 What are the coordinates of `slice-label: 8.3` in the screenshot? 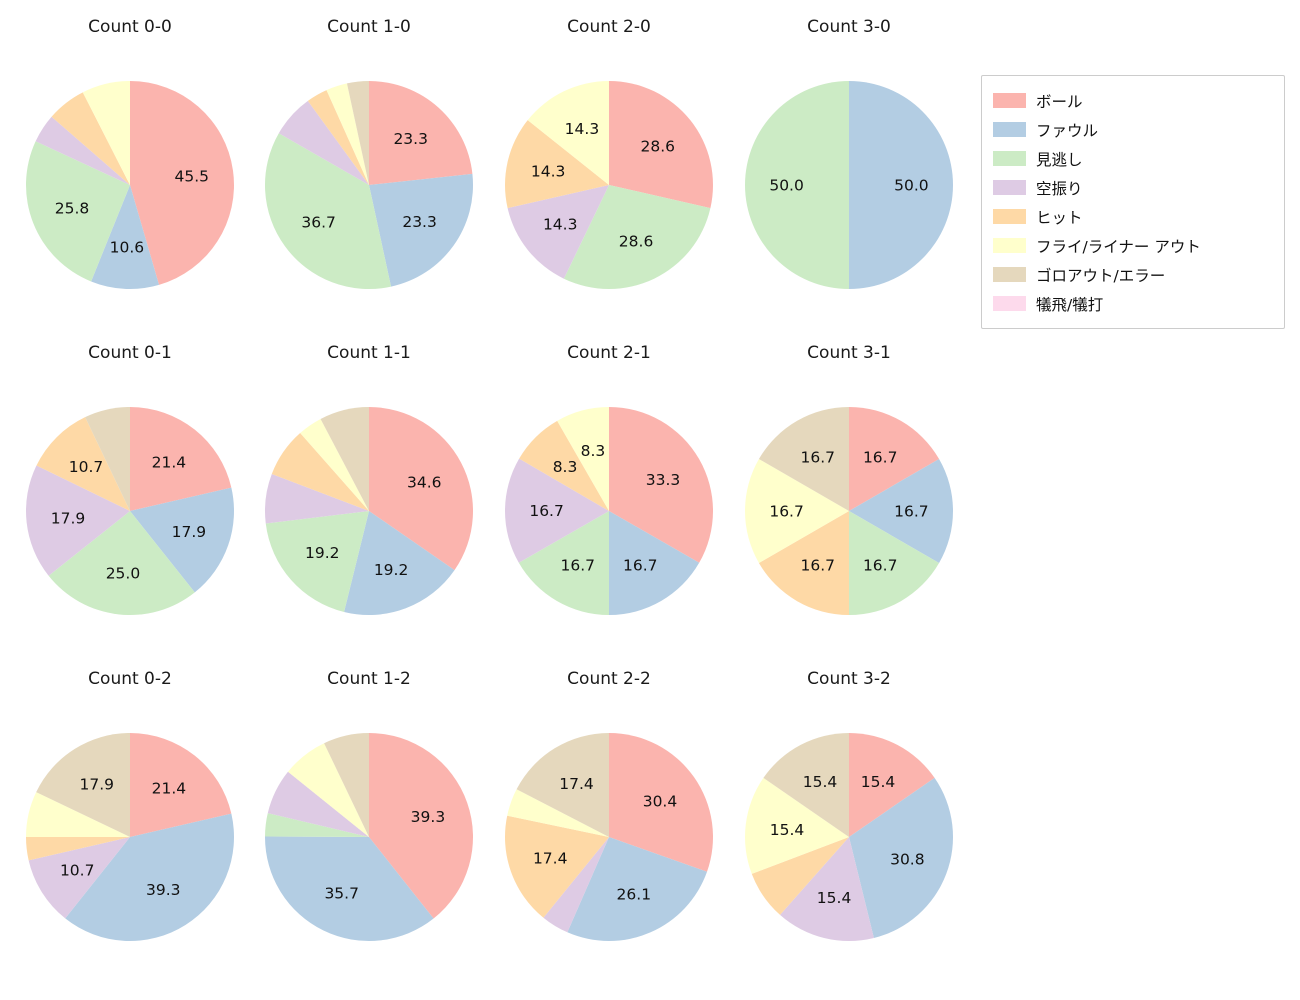 It's located at (565, 467).